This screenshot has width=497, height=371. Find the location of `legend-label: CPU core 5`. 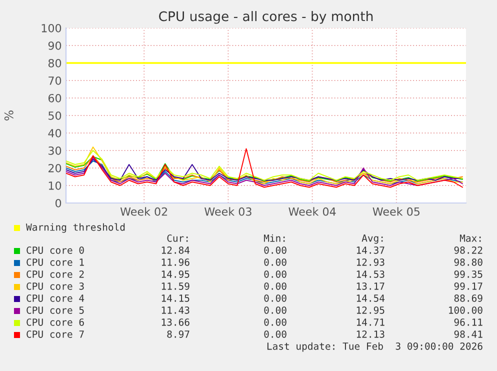

legend-label: CPU core 5 is located at coordinates (55, 310).